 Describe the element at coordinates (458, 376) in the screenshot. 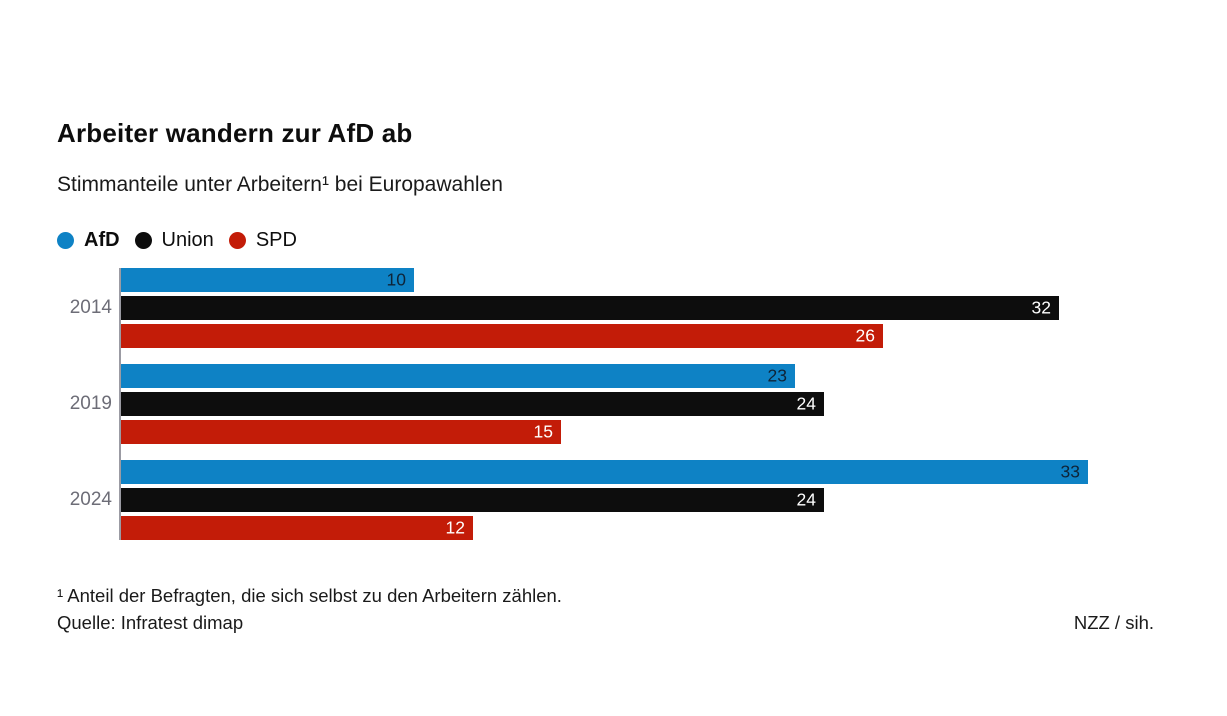

I see `bar-2019-afd: 23` at that location.